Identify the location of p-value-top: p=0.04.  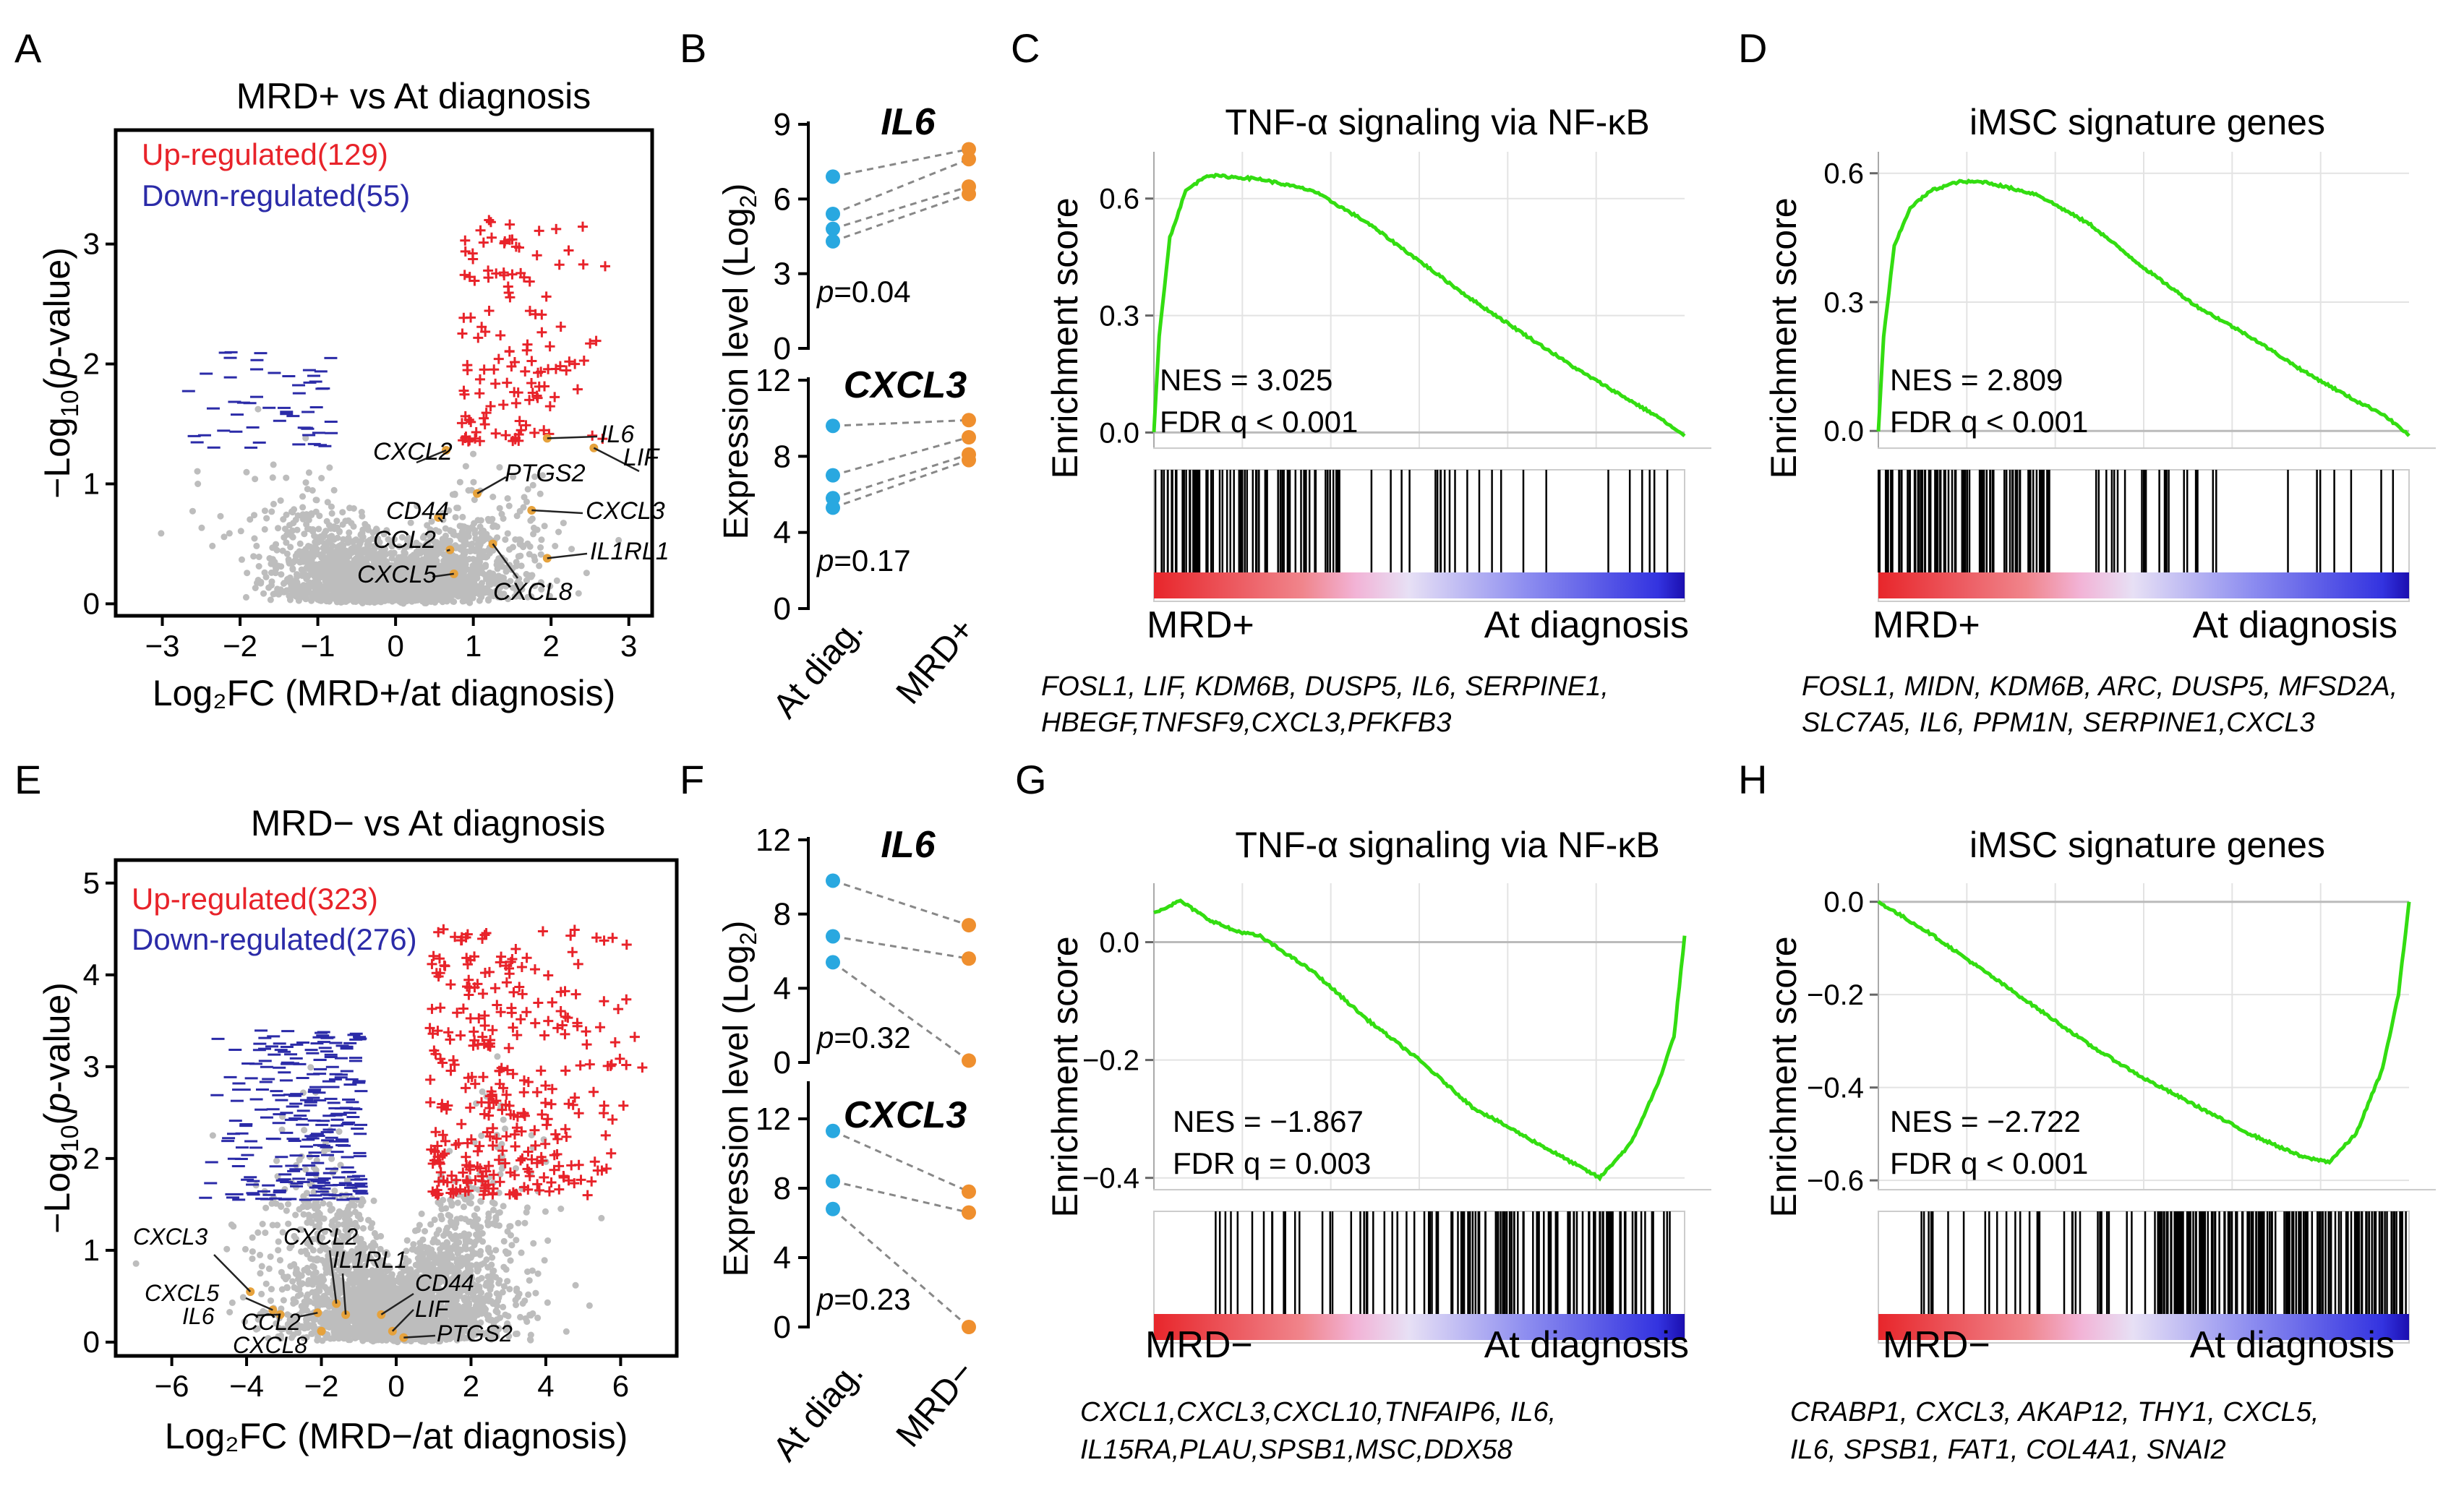
(864, 292).